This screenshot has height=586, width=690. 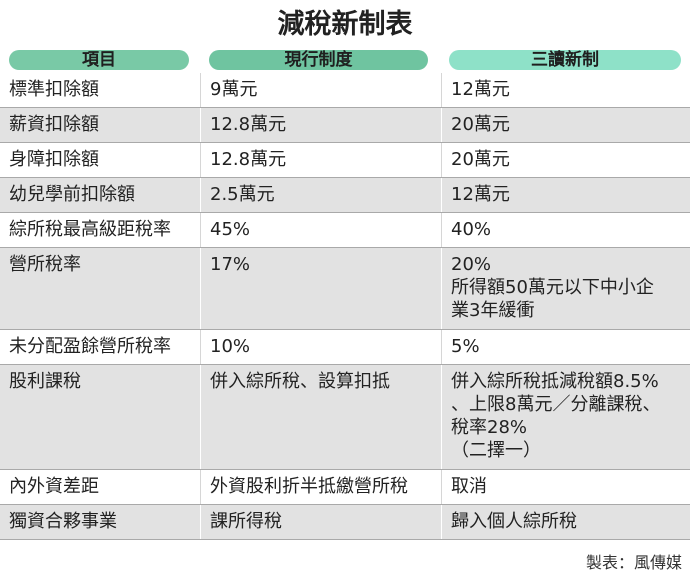 What do you see at coordinates (54, 486) in the screenshot?
I see `row-item-label: 內外資差距` at bounding box center [54, 486].